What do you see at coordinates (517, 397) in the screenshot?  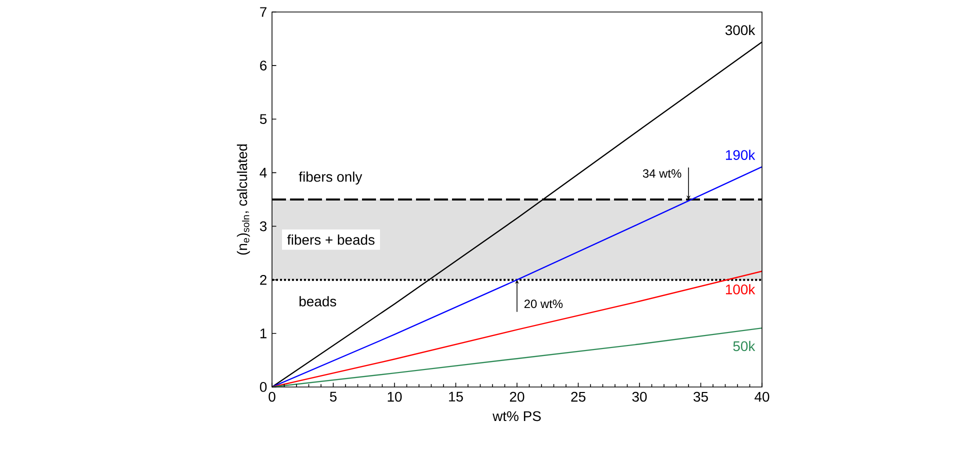 I see `x-tick-label: 20` at bounding box center [517, 397].